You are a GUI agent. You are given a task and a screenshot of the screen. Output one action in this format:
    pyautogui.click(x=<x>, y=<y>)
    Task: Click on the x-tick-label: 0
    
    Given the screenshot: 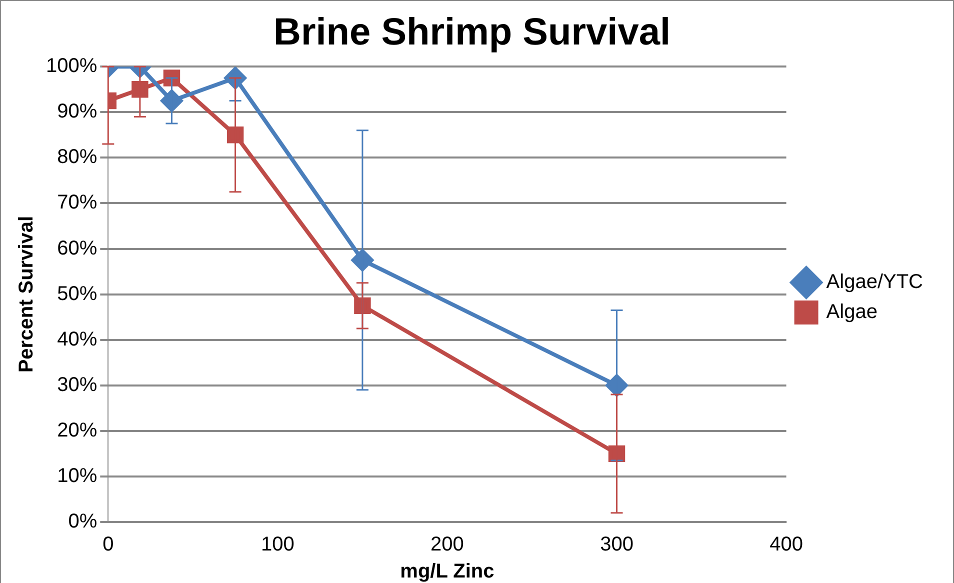 What is the action you would take?
    pyautogui.click(x=108, y=545)
    